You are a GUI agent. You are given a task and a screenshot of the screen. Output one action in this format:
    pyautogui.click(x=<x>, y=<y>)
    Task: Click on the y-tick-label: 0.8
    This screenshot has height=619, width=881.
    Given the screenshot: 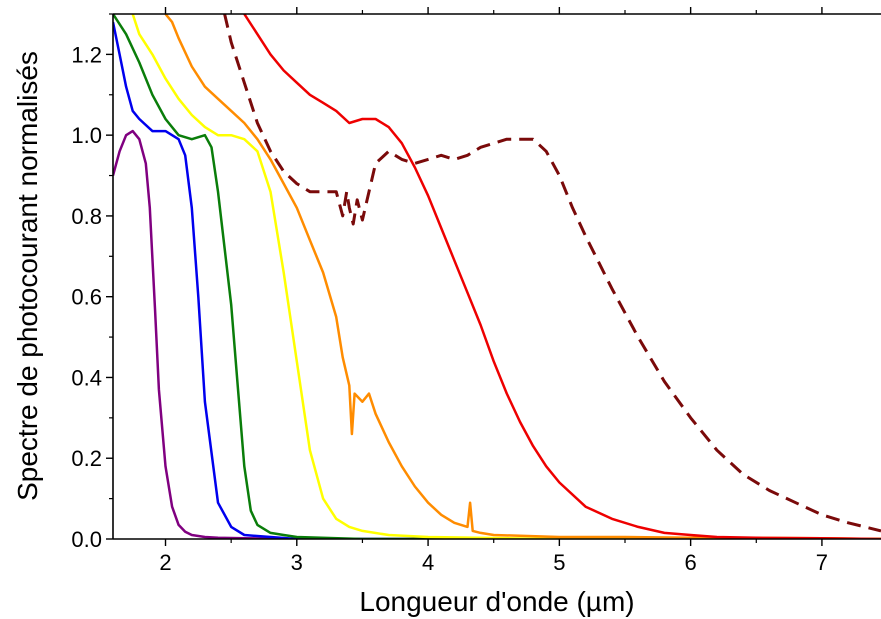 What is the action you would take?
    pyautogui.click(x=86, y=216)
    